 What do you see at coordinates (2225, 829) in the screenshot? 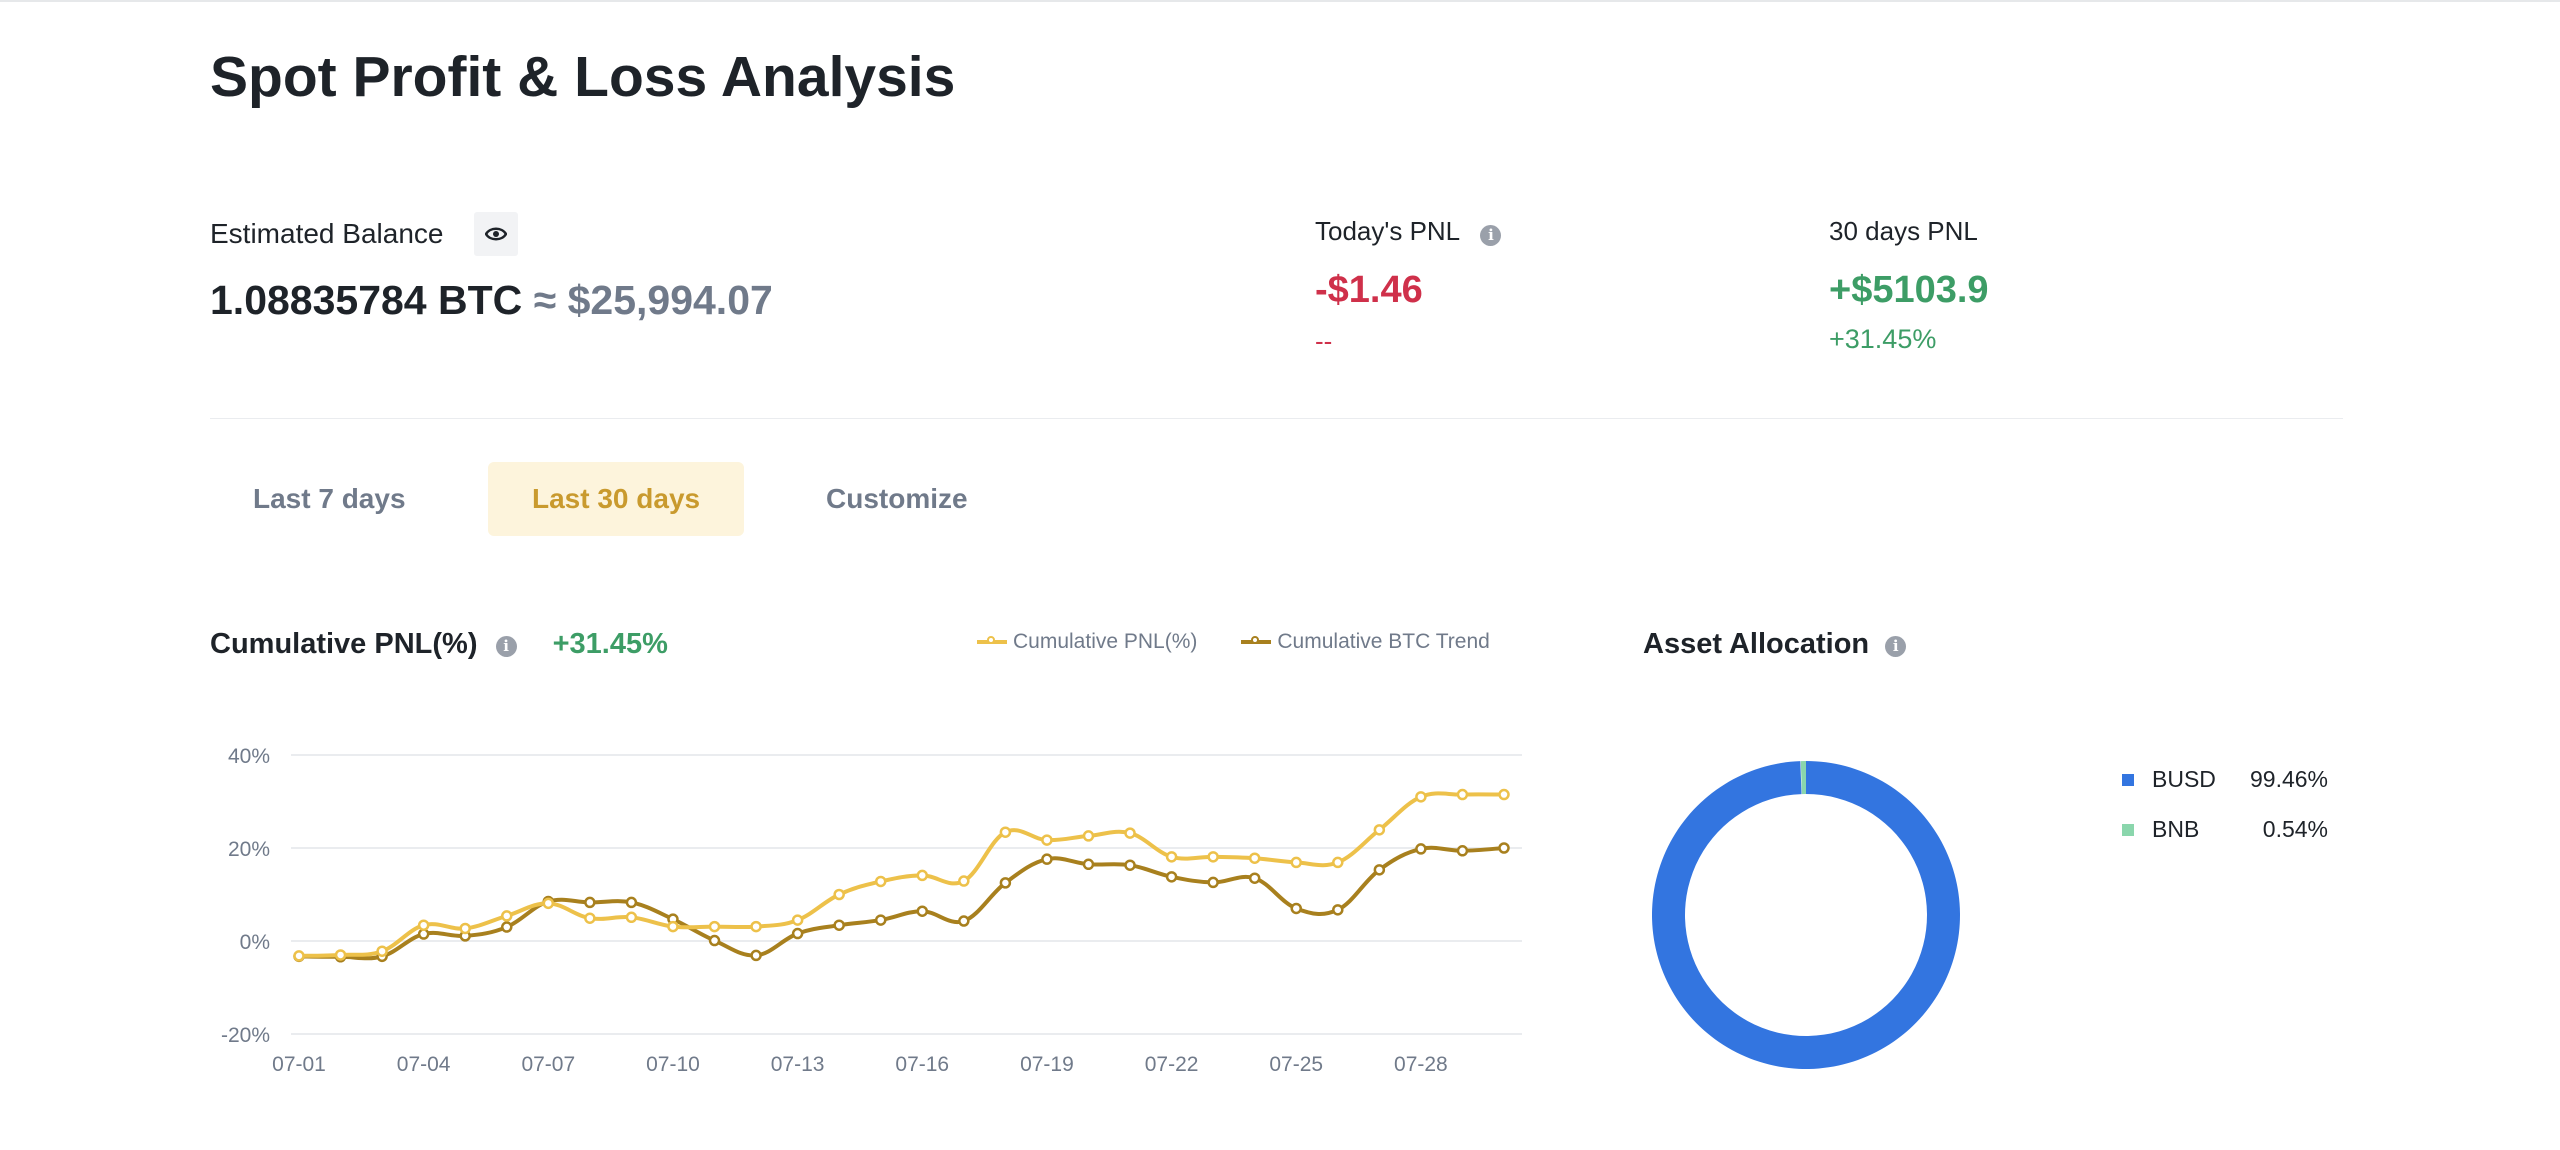
I see `allocation-item-bnb: BNB 0.54%` at bounding box center [2225, 829].